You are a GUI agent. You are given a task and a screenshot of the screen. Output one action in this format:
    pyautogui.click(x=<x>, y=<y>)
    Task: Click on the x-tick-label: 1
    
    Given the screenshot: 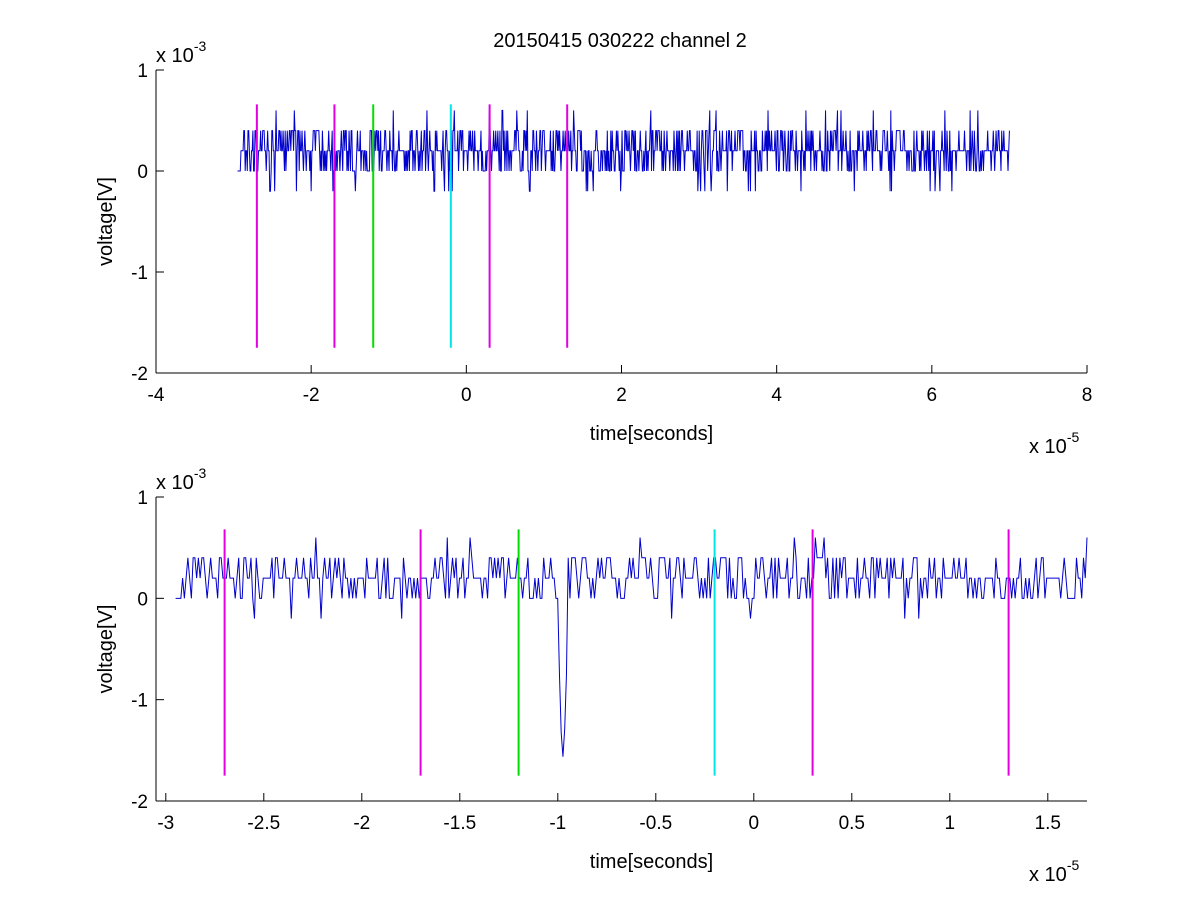 What is the action you would take?
    pyautogui.click(x=950, y=823)
    